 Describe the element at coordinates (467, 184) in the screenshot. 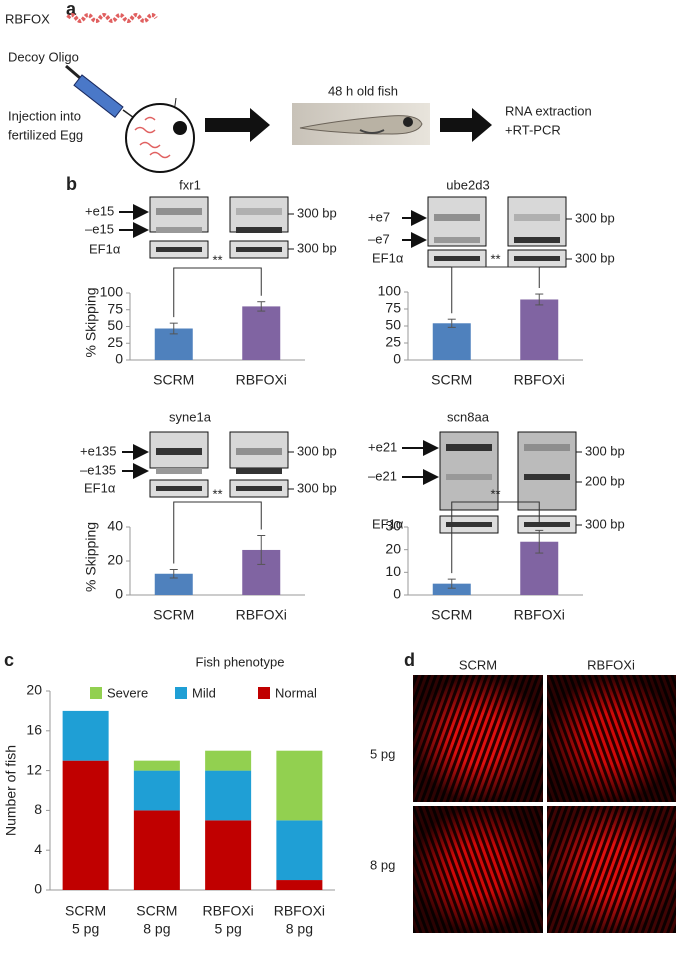

I see `chart-title: ube2d3` at that location.